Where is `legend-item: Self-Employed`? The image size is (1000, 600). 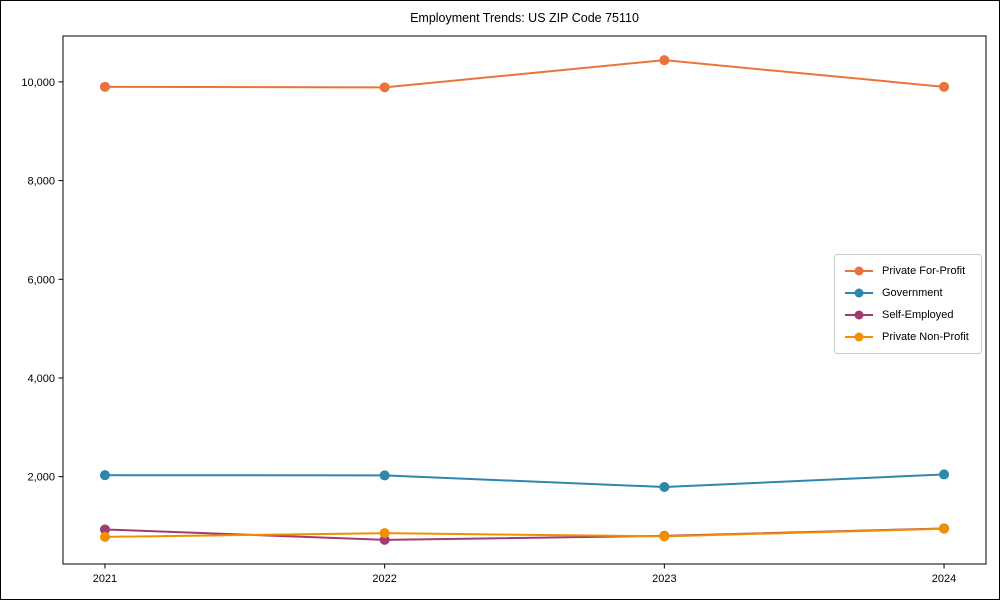
legend-item: Self-Employed is located at coordinates (909, 315).